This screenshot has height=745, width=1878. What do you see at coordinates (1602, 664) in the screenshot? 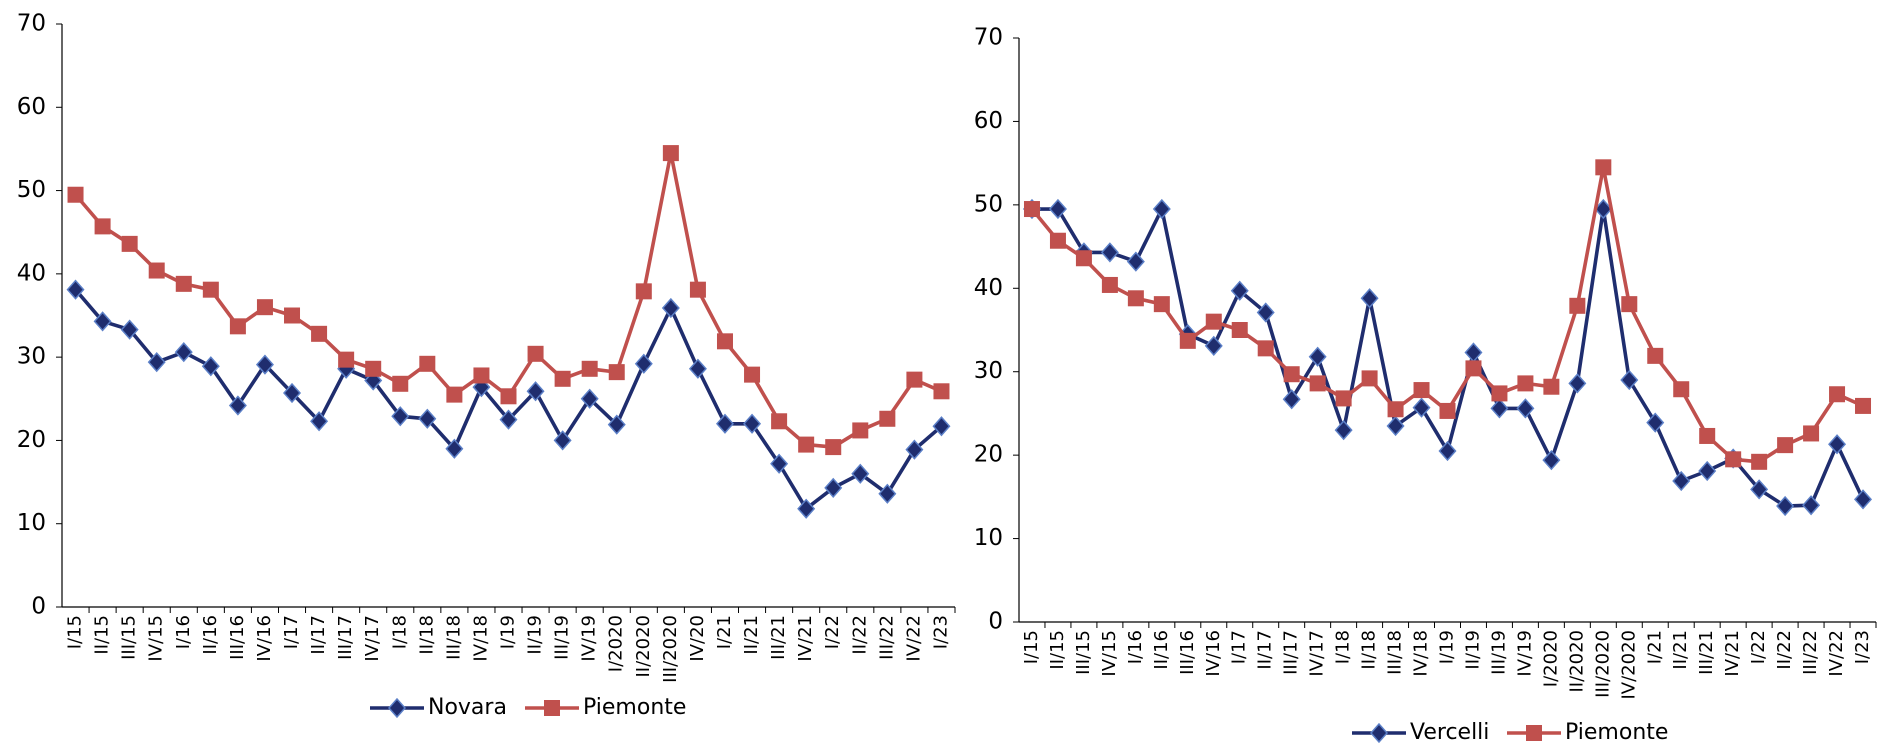
I see `x-tick-label: III/2020` at bounding box center [1602, 664].